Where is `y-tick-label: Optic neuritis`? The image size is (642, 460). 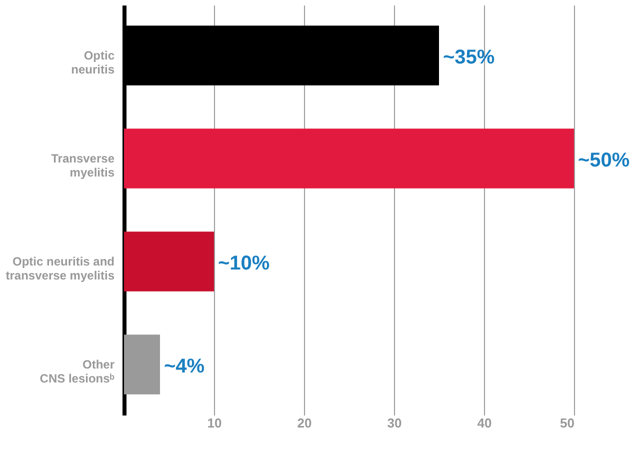
y-tick-label: Optic neuritis is located at coordinates (93, 62).